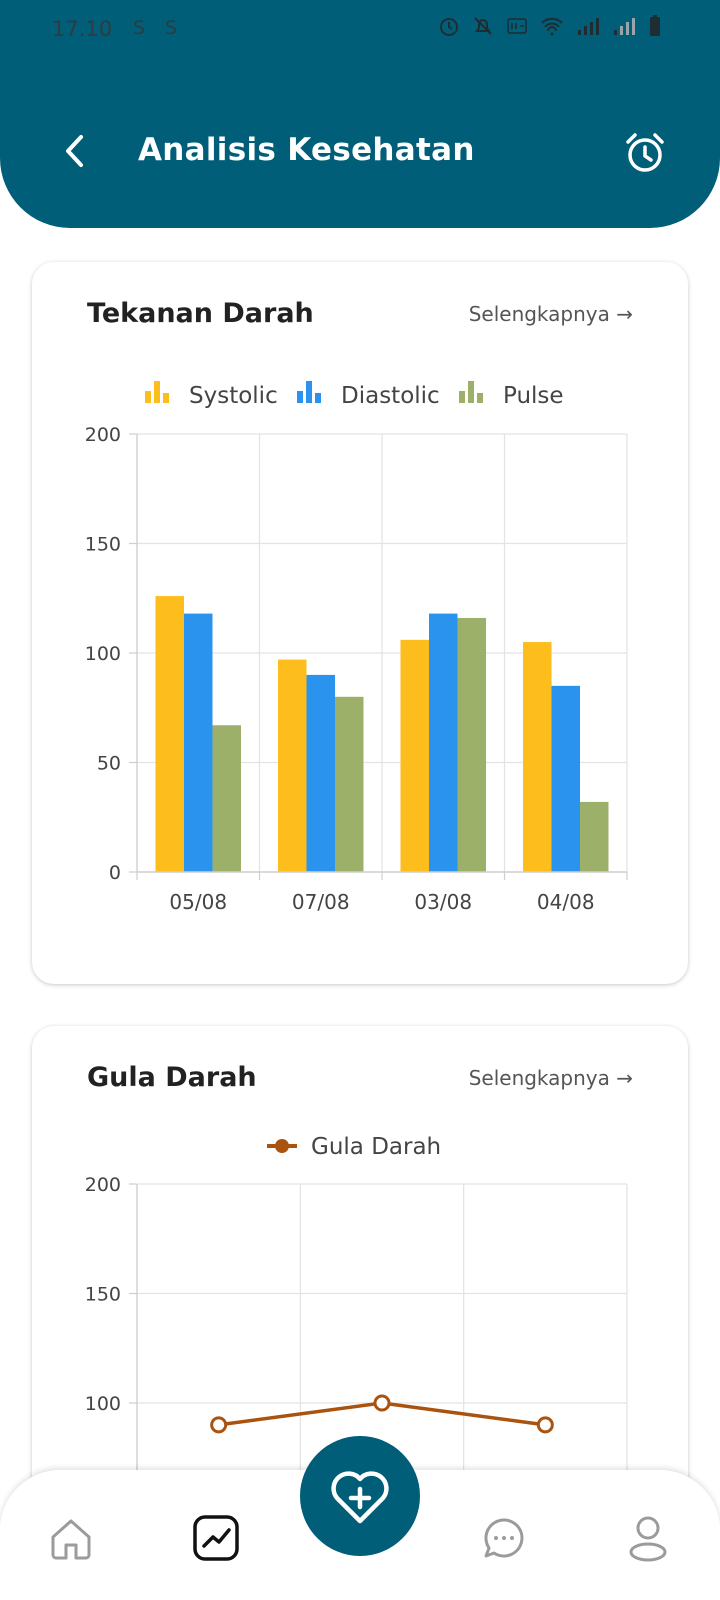  What do you see at coordinates (200, 313) in the screenshot?
I see `card-title: Tekanan Darah` at bounding box center [200, 313].